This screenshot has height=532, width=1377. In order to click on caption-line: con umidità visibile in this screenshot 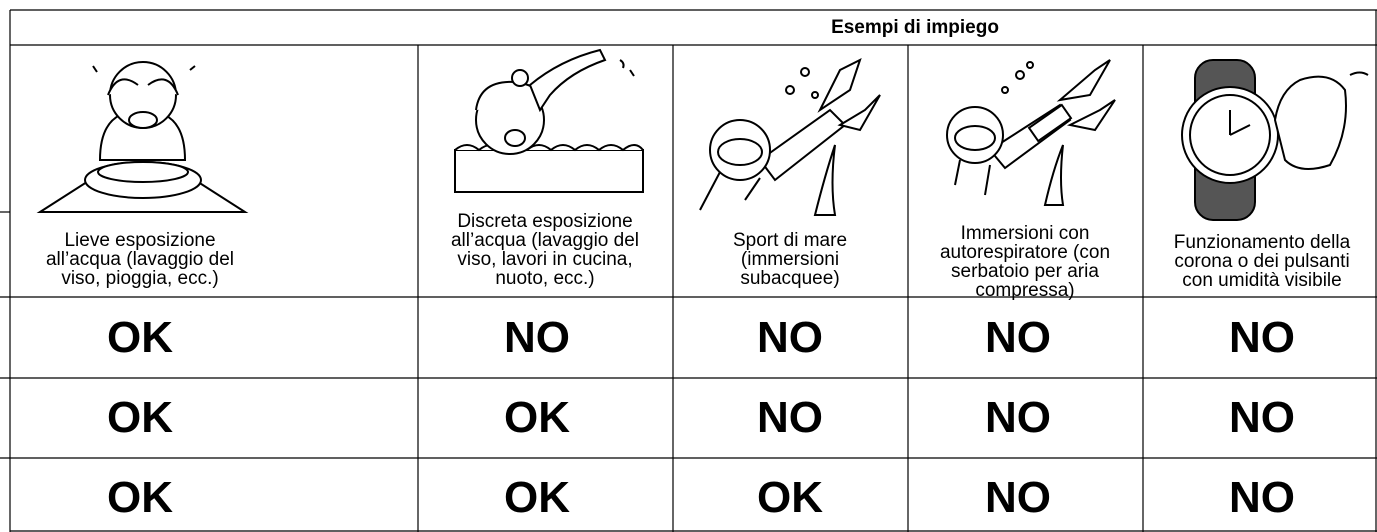, I will do `click(1262, 280)`.